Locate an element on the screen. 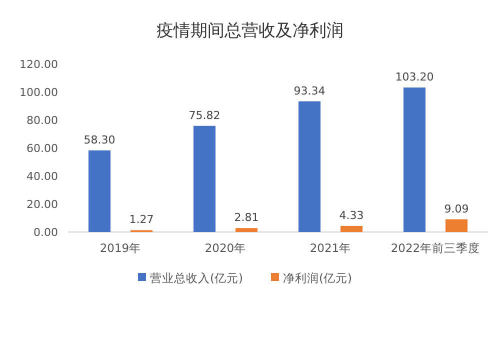  x-tick-label: 2022年前三季度 is located at coordinates (435, 248).